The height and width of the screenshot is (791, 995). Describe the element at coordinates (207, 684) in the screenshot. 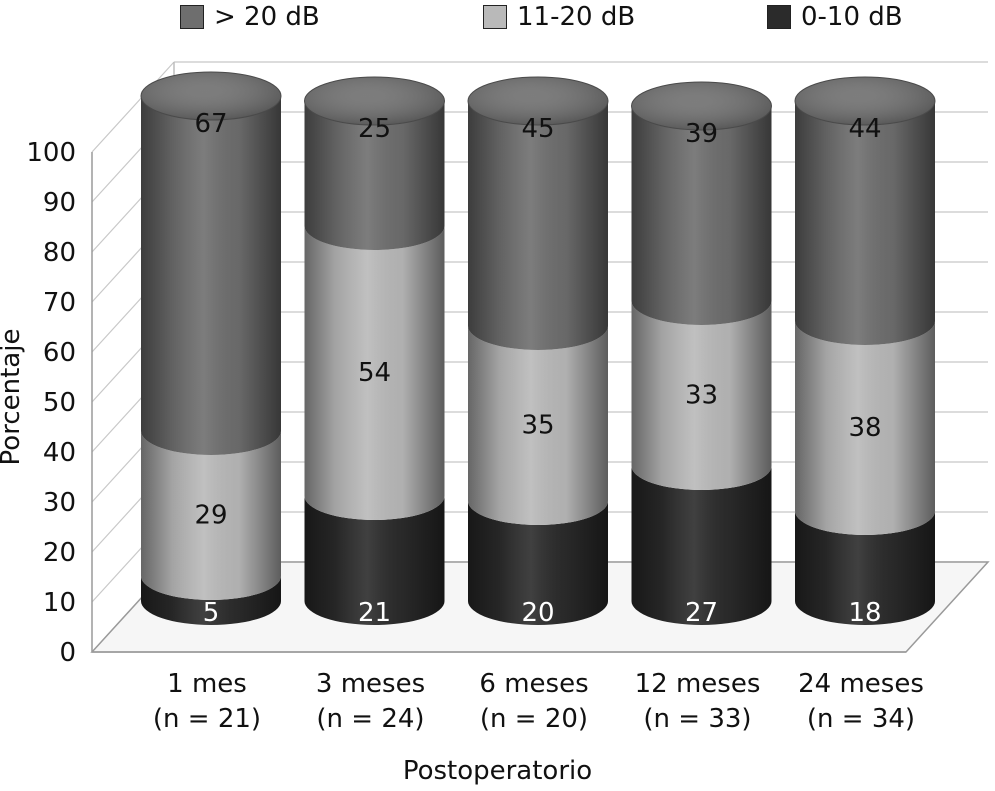

I see `x-tick-label: 1 mes` at that location.